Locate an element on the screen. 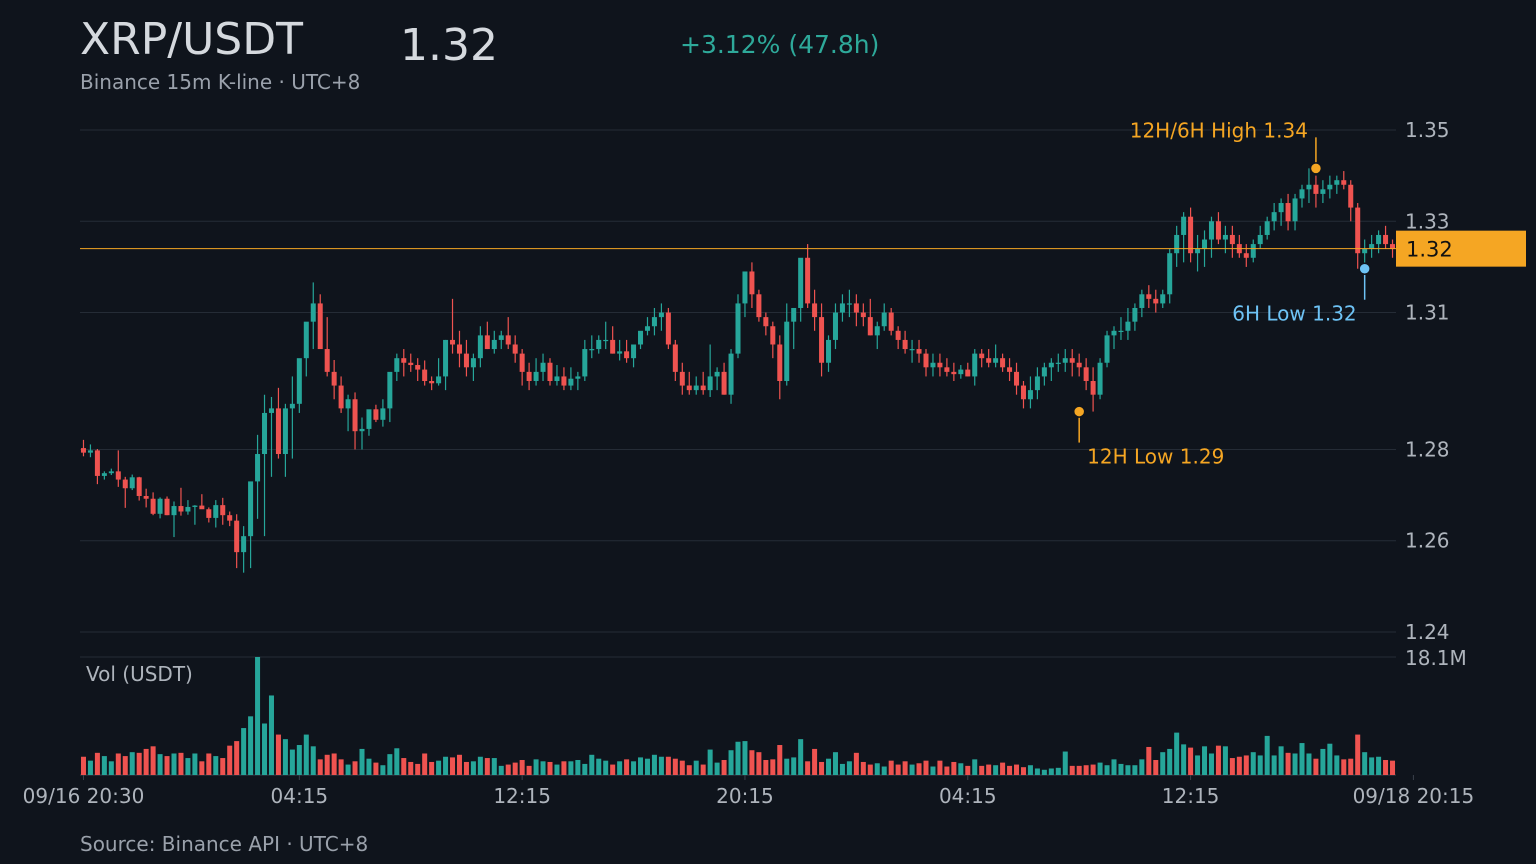 This screenshot has width=1536, height=864. x-tick-label: 09/18 20:15 is located at coordinates (1414, 796).